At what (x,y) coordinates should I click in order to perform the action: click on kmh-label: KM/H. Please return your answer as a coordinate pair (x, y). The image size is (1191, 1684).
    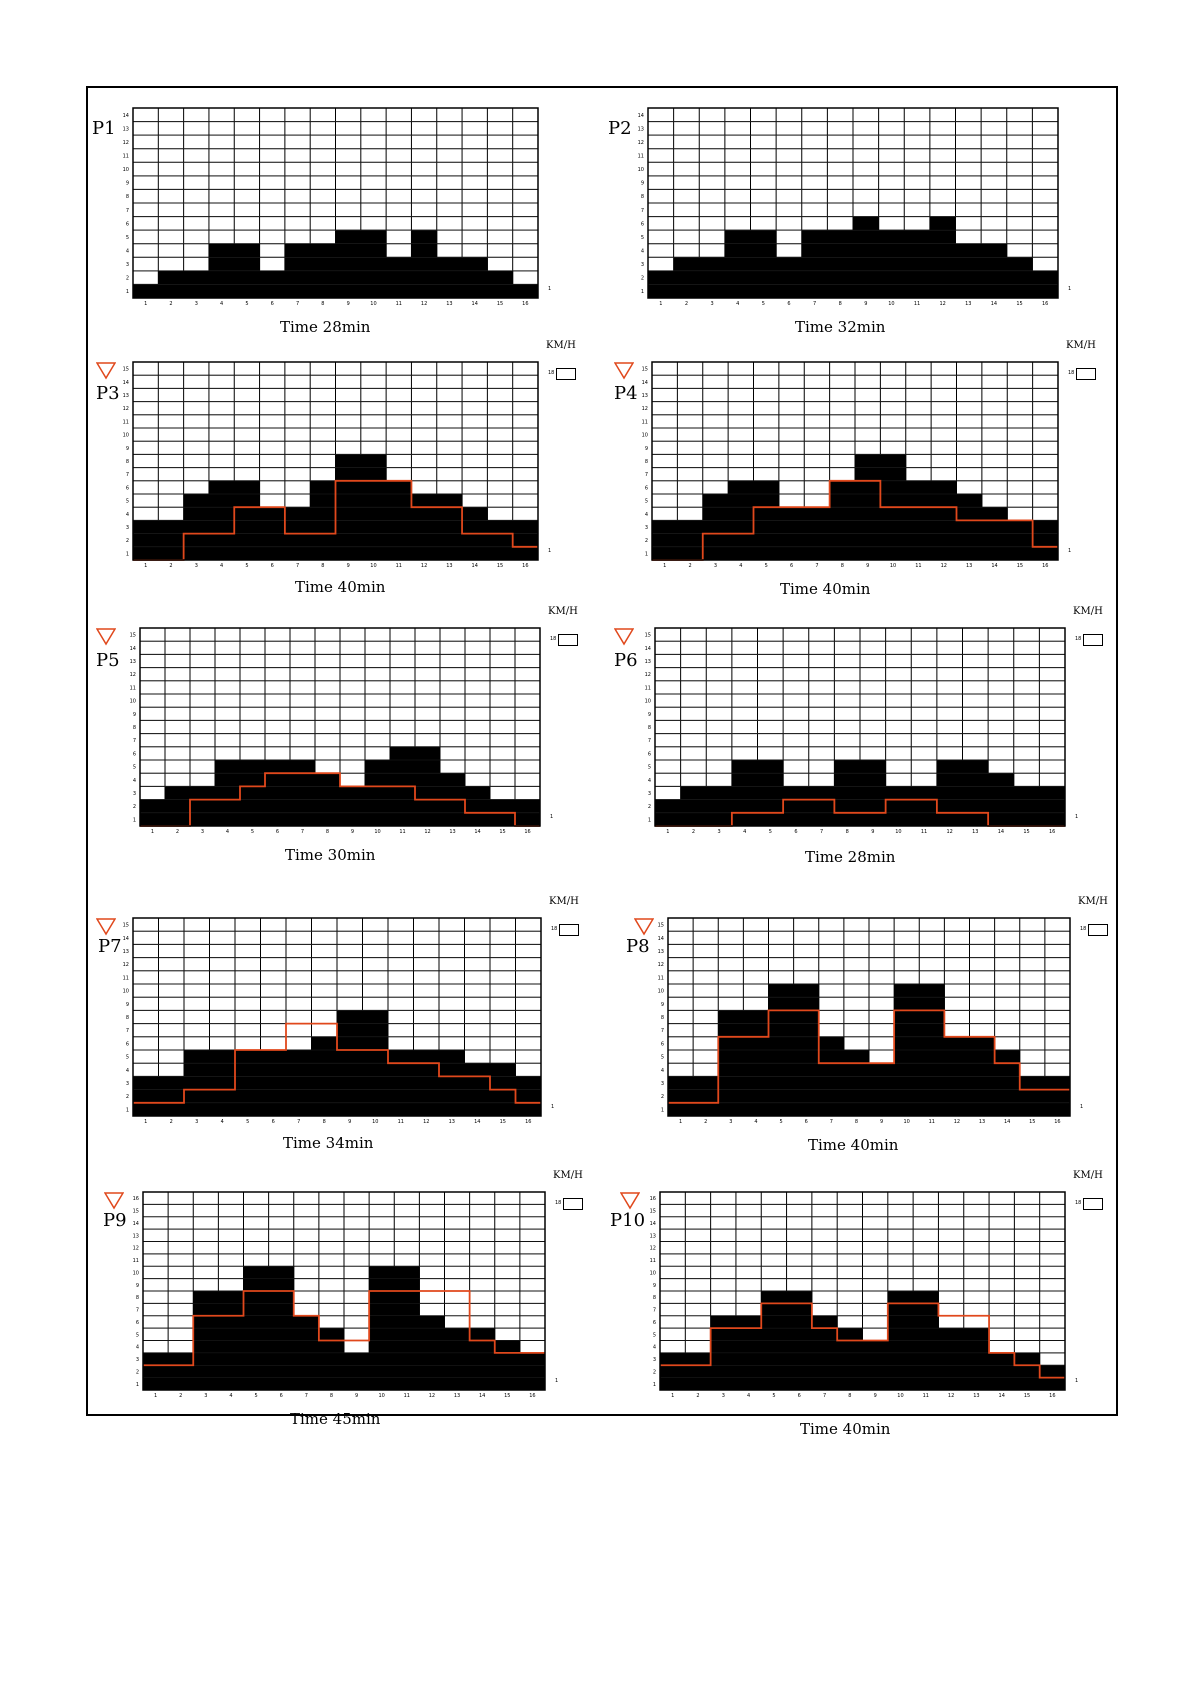
    Looking at the image, I should click on (561, 345).